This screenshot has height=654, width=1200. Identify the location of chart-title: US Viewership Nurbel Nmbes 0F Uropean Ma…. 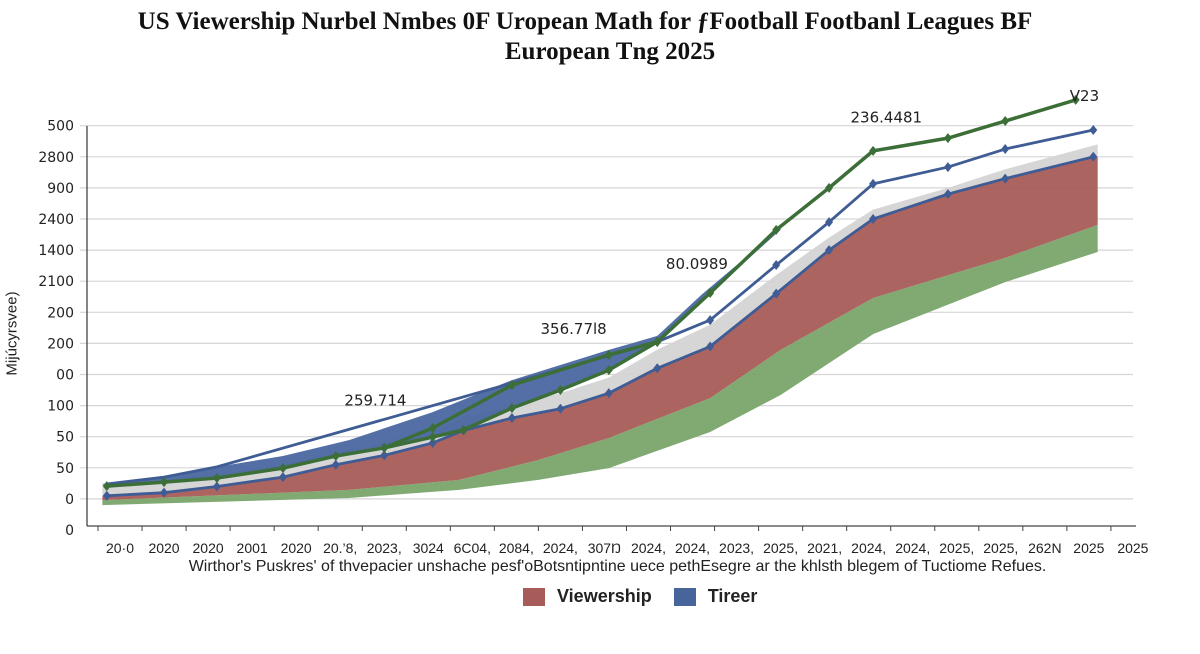
(585, 21).